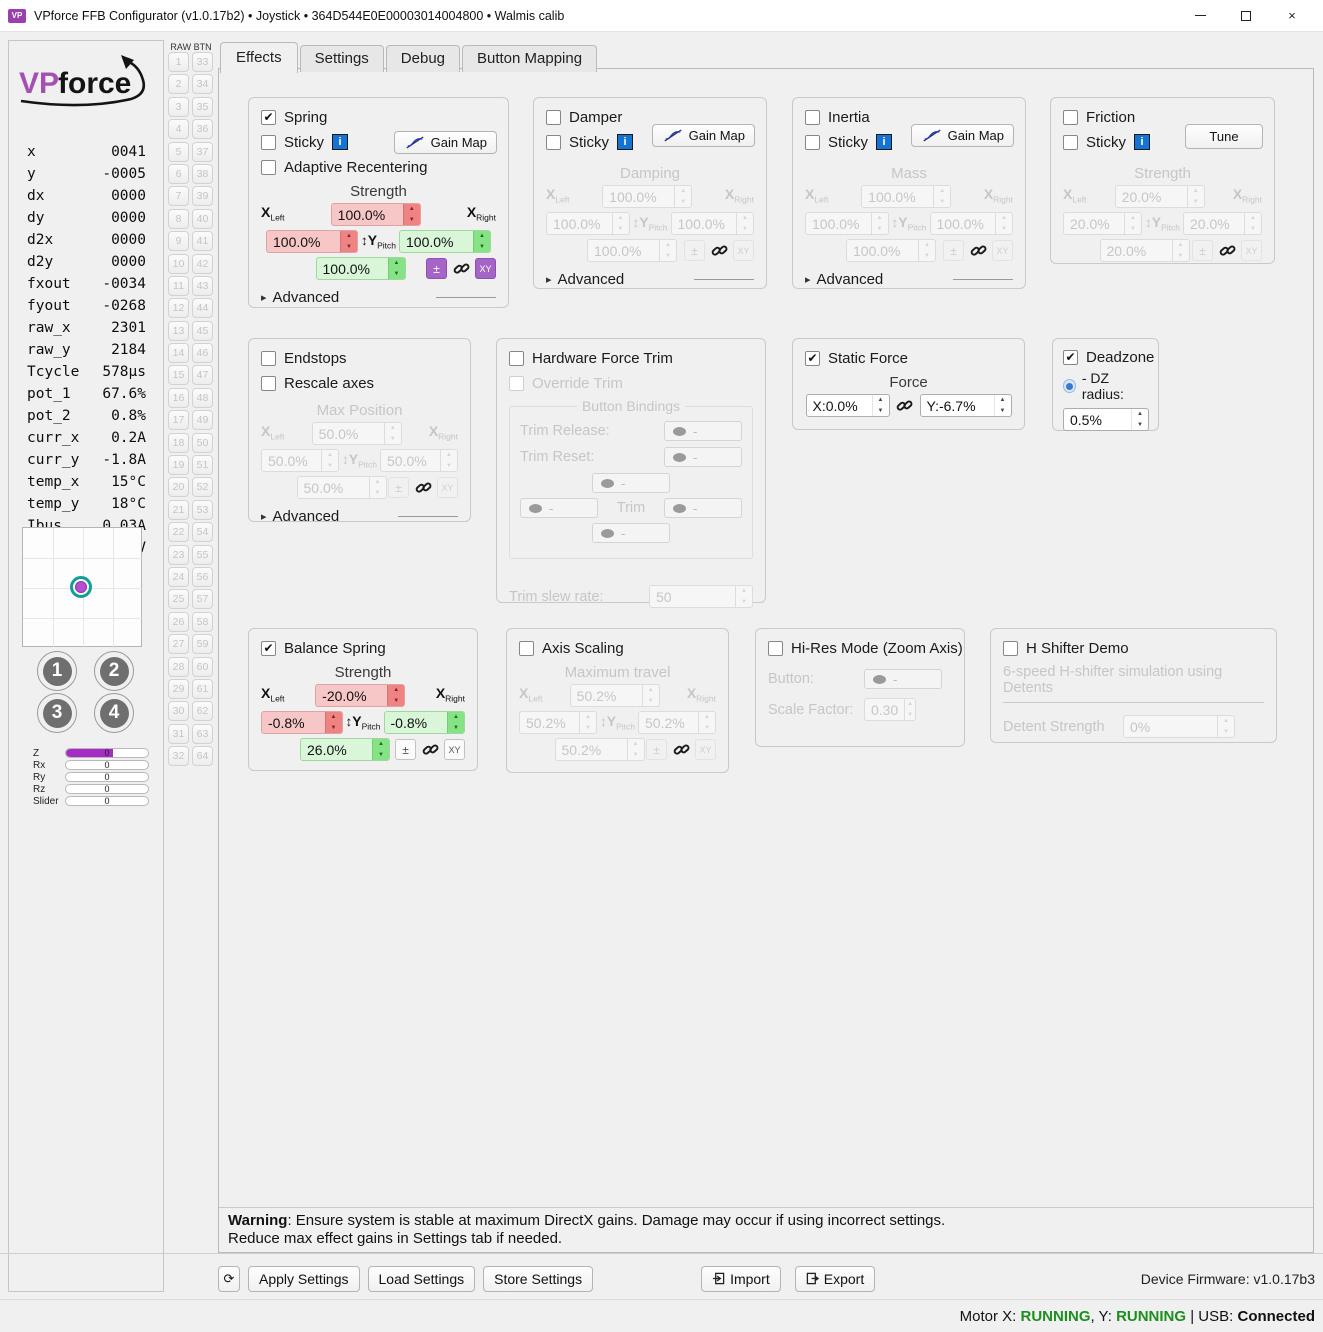  Describe the element at coordinates (1292, 15) in the screenshot. I see `close-button: ×` at that location.